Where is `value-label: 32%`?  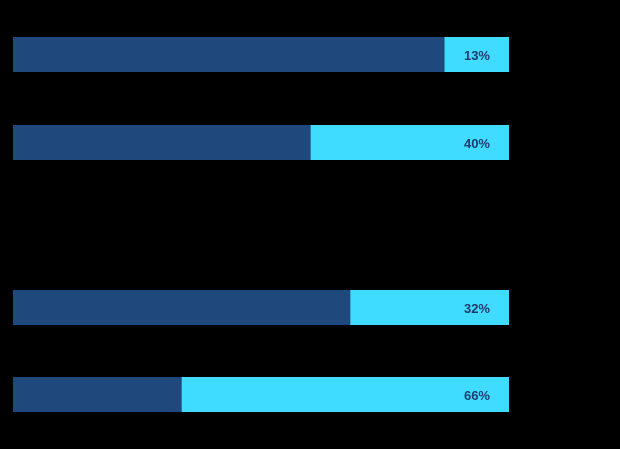
value-label: 32% is located at coordinates (477, 308).